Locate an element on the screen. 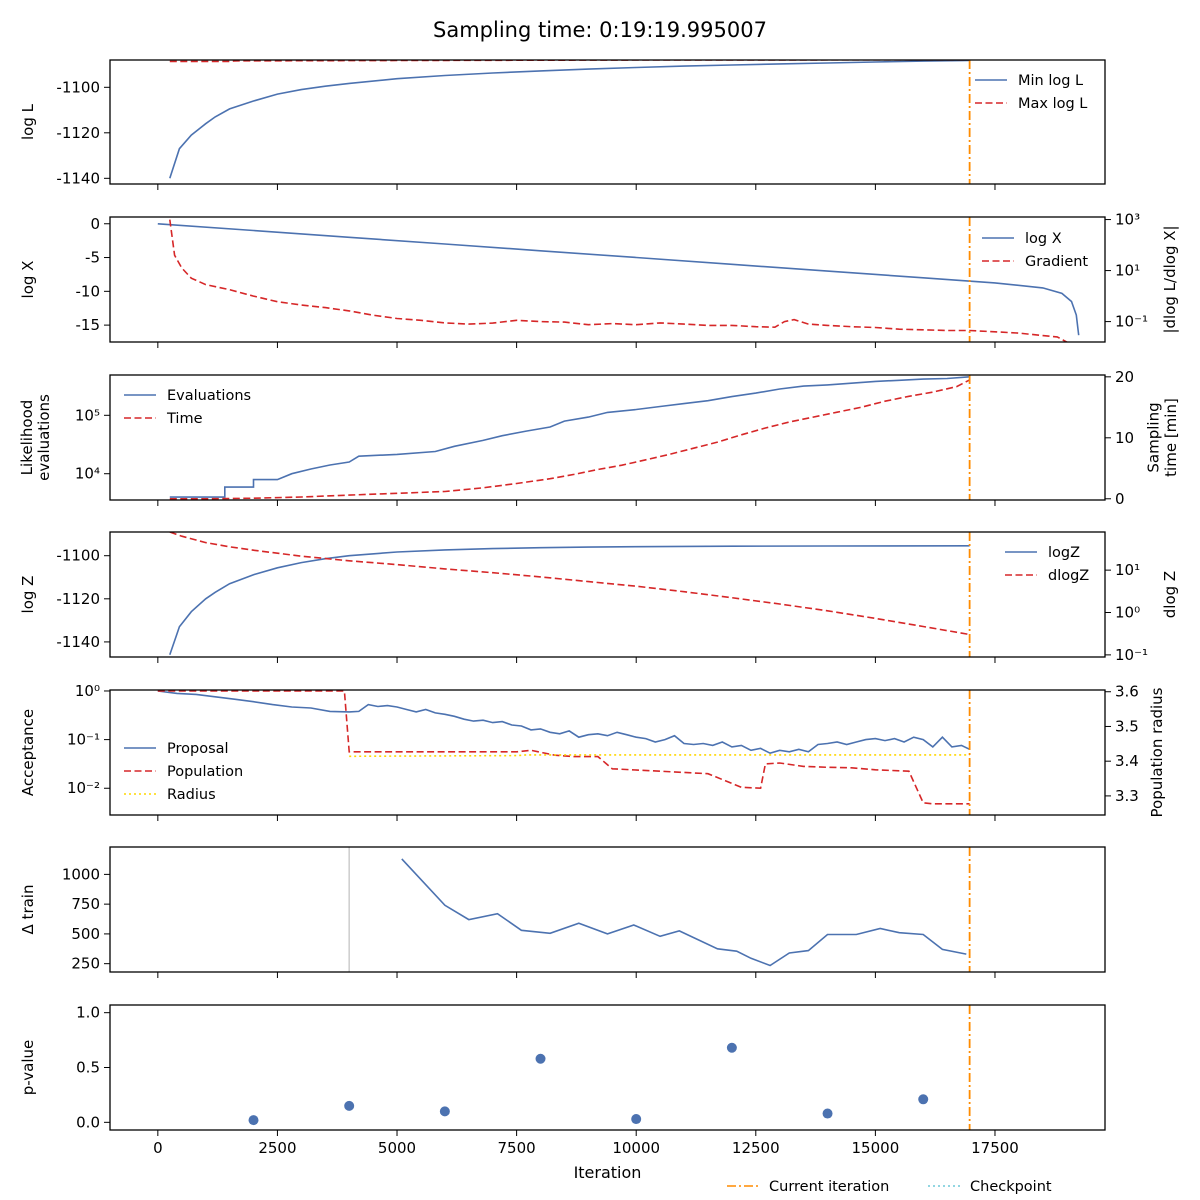 The width and height of the screenshot is (1200, 1200). series-line-gradient is located at coordinates (618, 280).